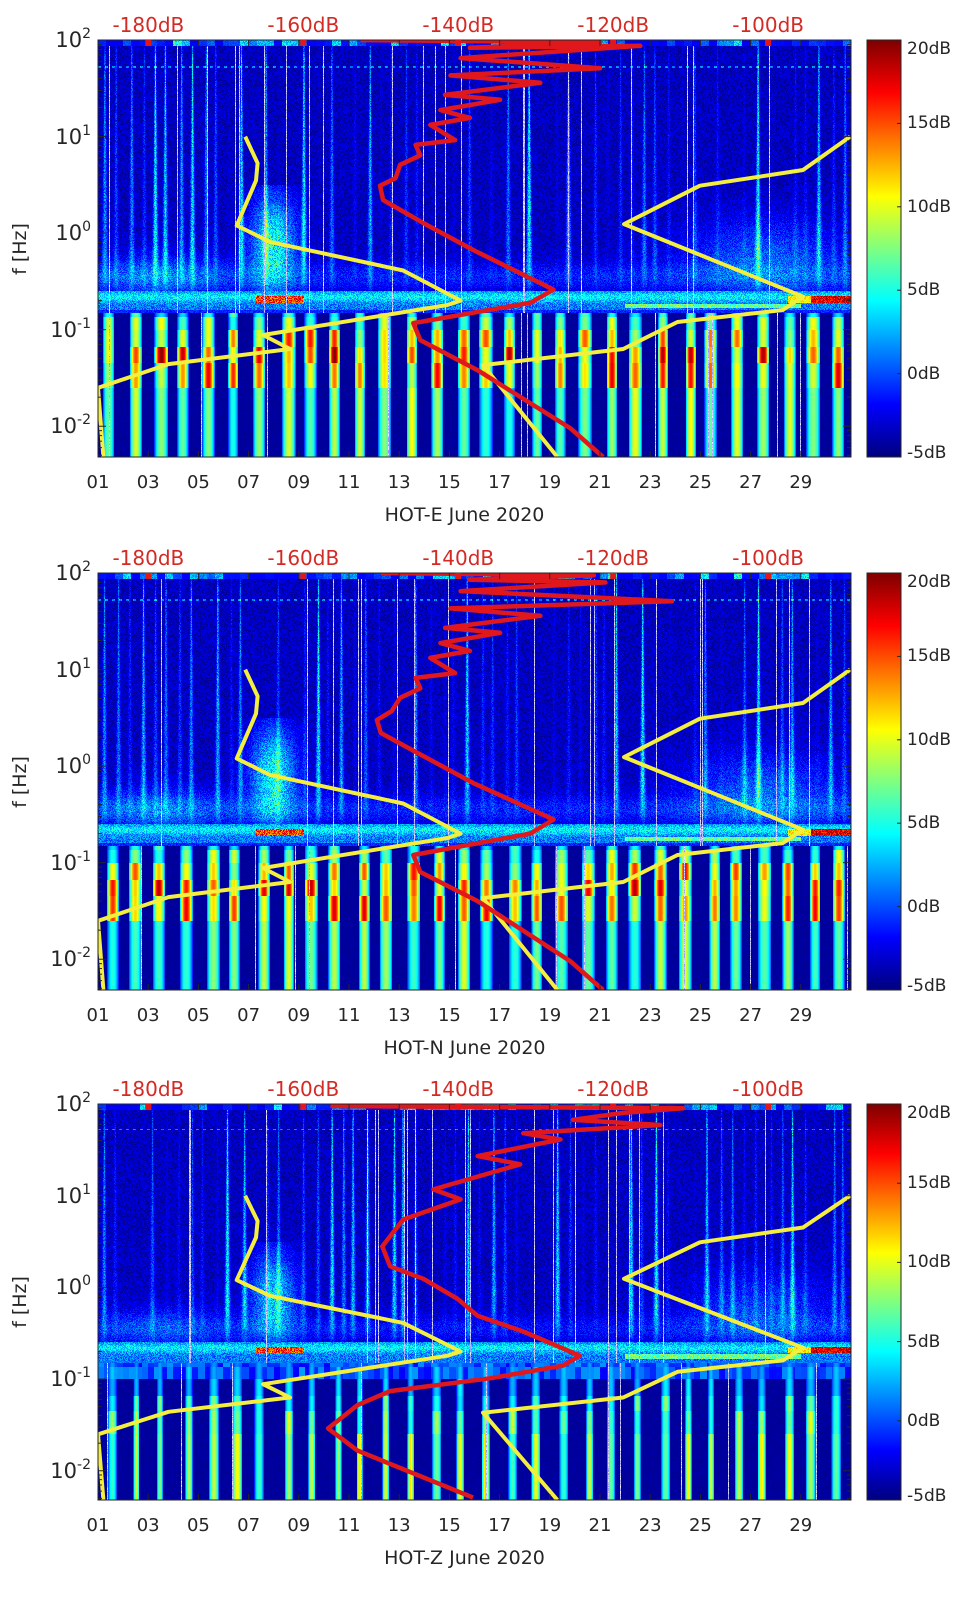 This screenshot has height=1599, width=962. Describe the element at coordinates (45, 1470) in the screenshot. I see `y-tick-label: 10-2` at that location.